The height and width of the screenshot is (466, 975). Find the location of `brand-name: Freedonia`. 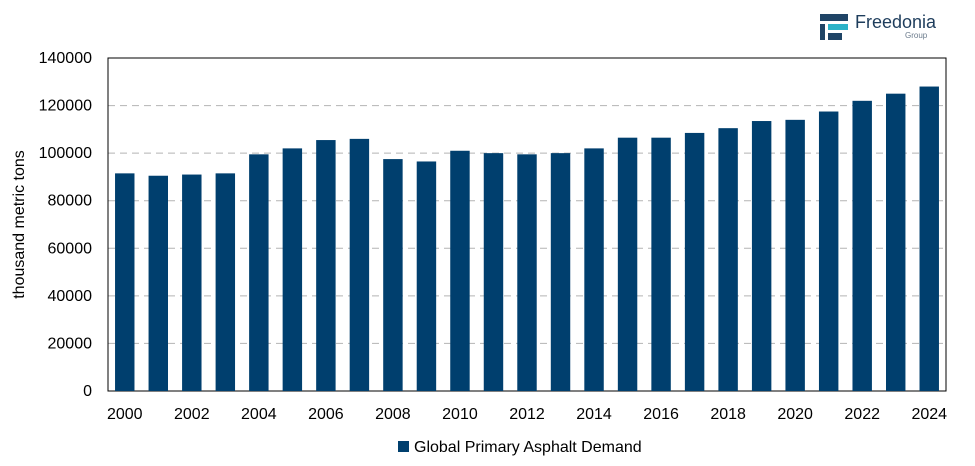

brand-name: Freedonia is located at coordinates (896, 22).